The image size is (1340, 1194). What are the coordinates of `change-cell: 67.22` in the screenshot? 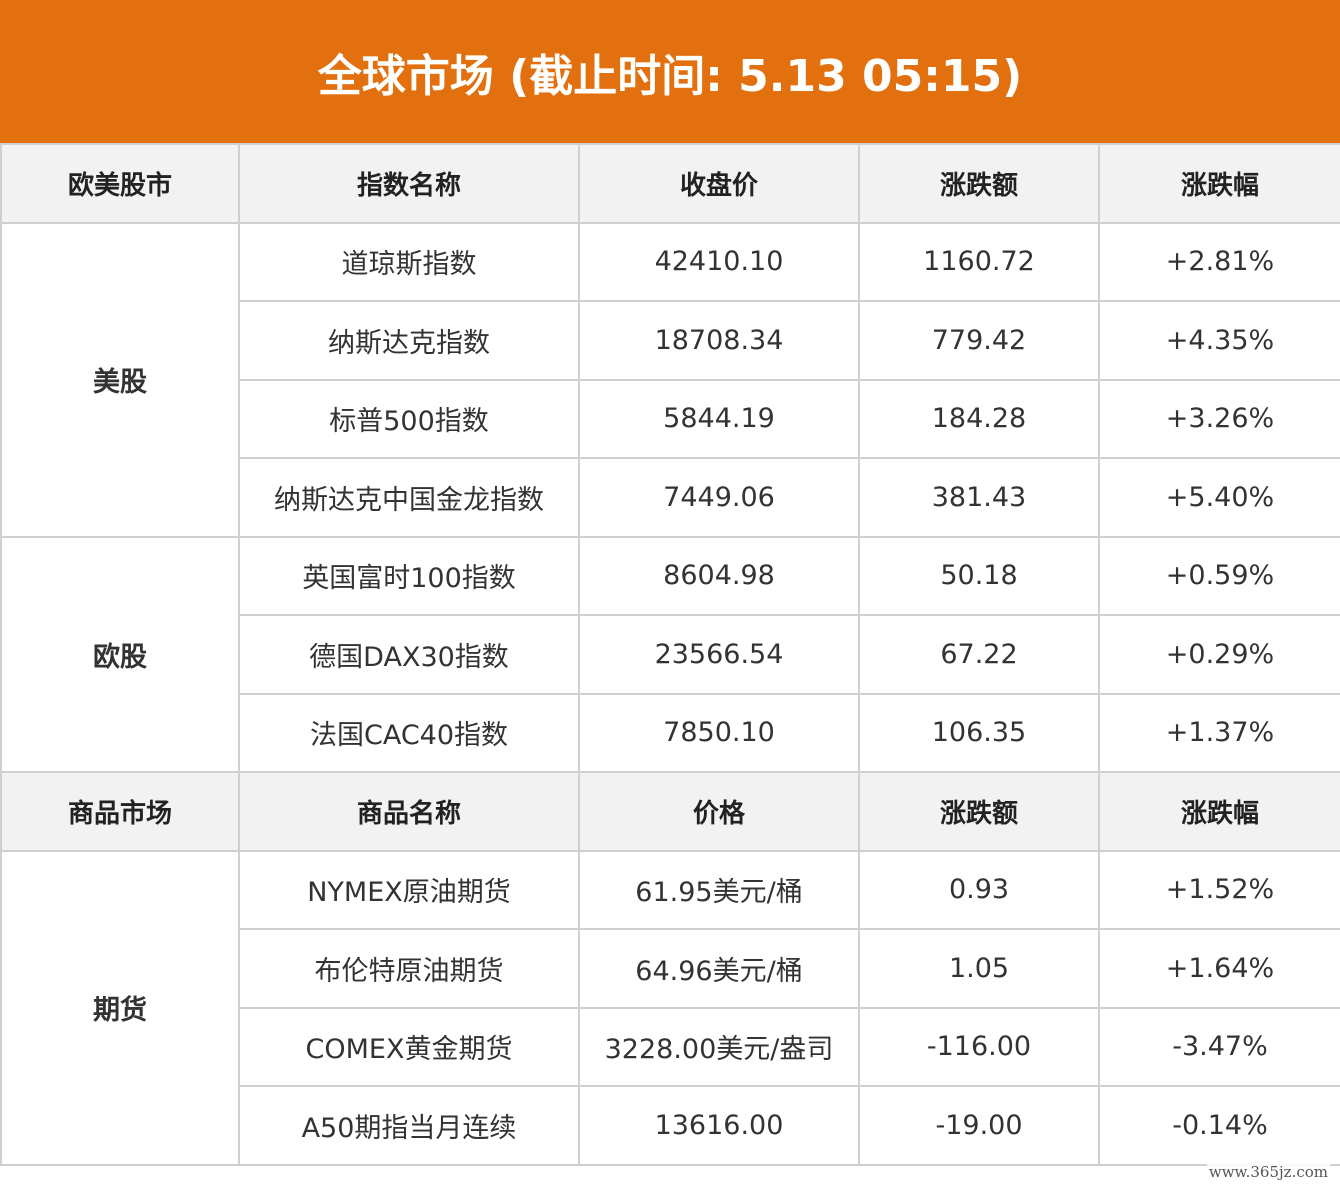 It's located at (979, 654).